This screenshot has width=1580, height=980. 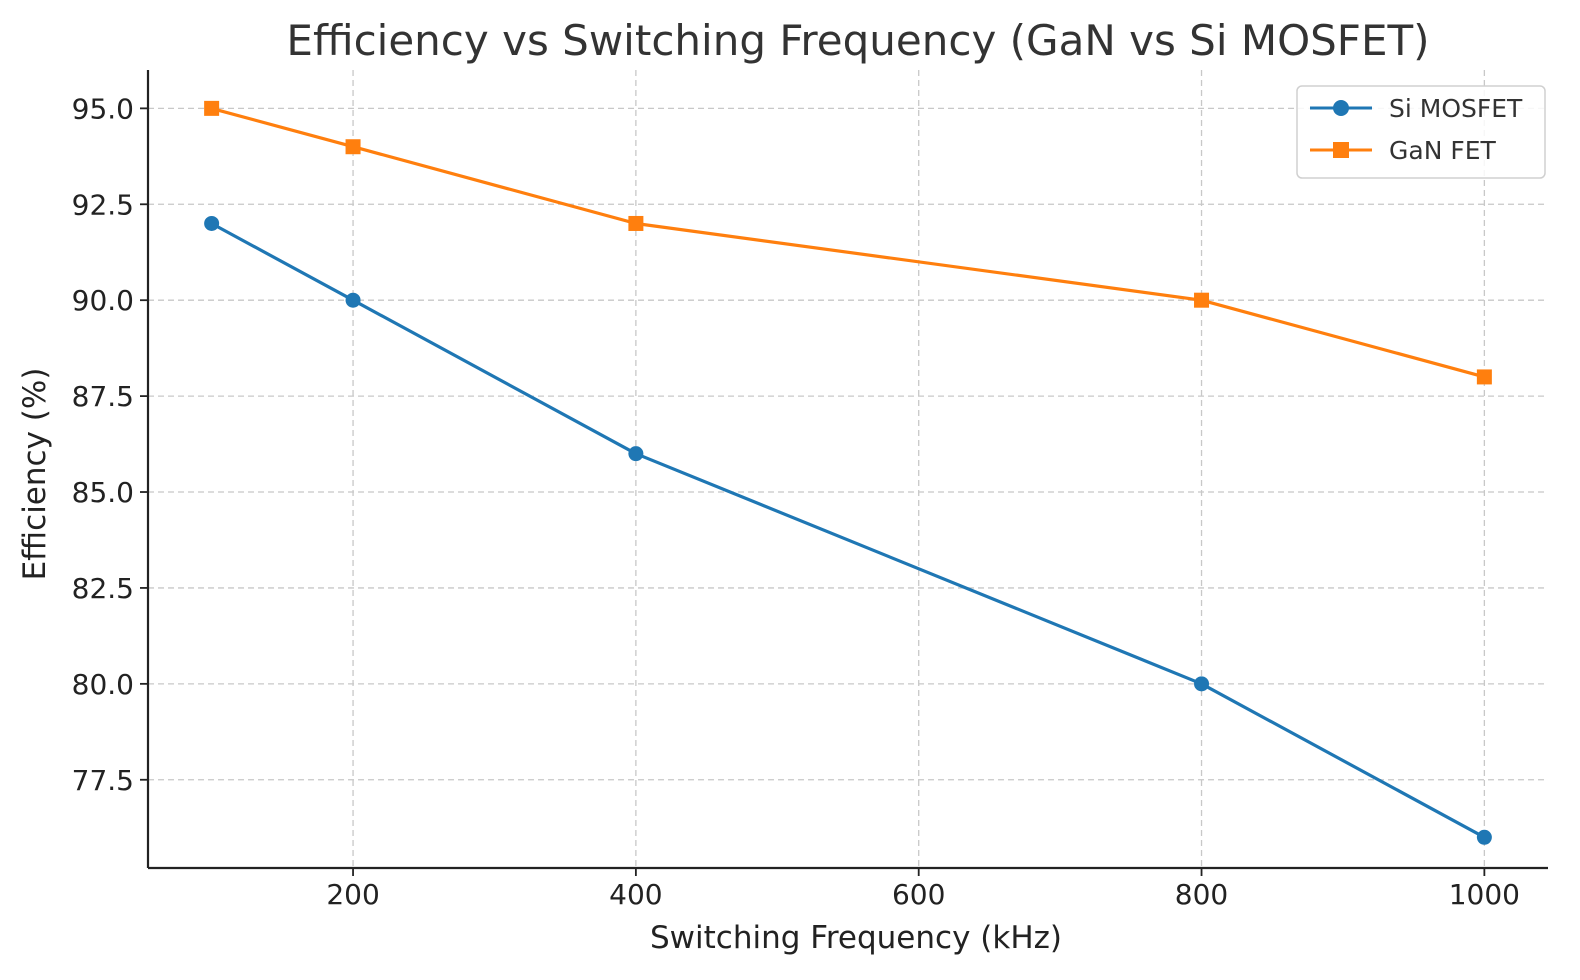 I want to click on y-axis-label: Efficiency (%), so click(x=35, y=474).